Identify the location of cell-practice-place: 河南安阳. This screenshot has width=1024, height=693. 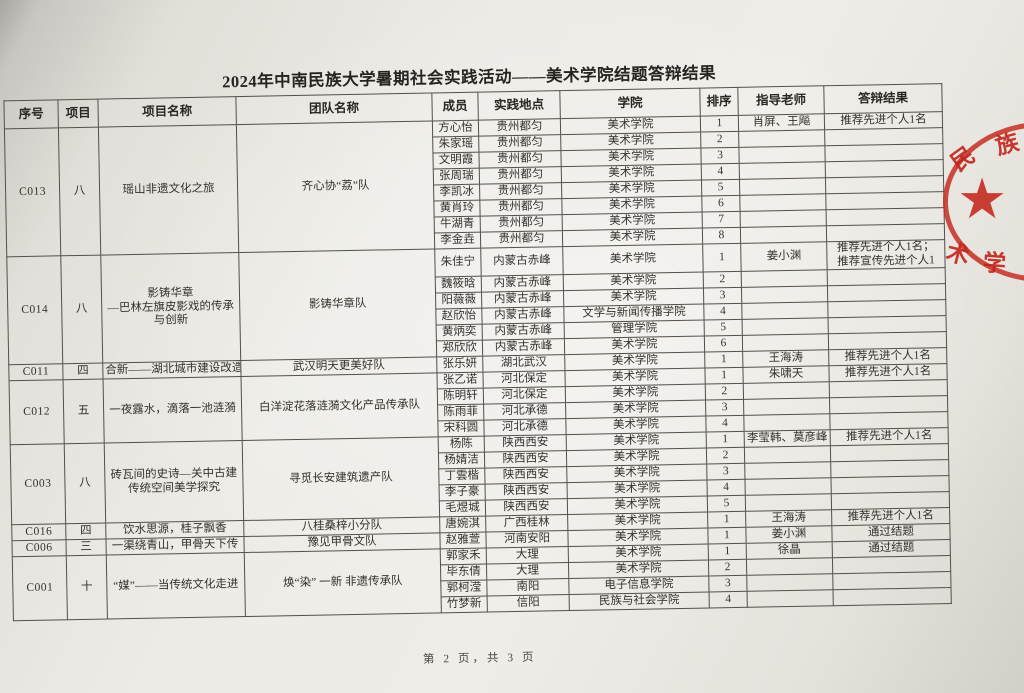
(527, 539).